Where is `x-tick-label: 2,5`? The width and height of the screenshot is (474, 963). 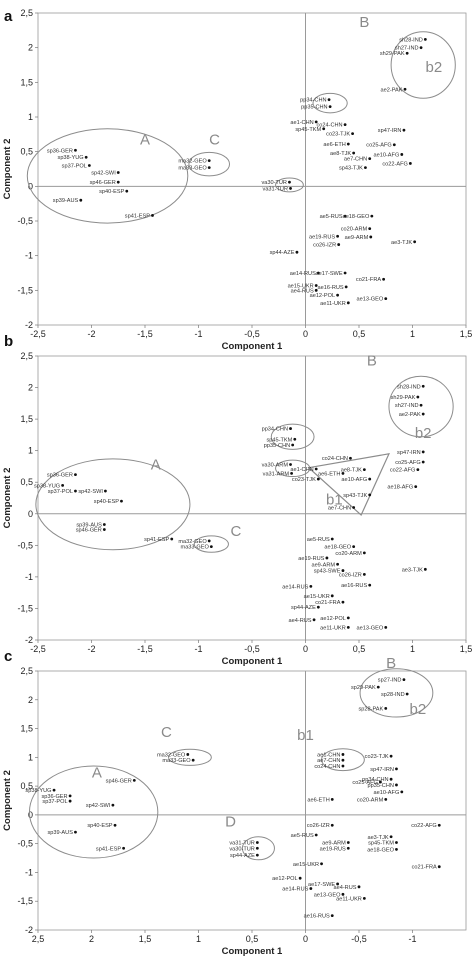
x-tick-label: 2,5 is located at coordinates (38, 939).